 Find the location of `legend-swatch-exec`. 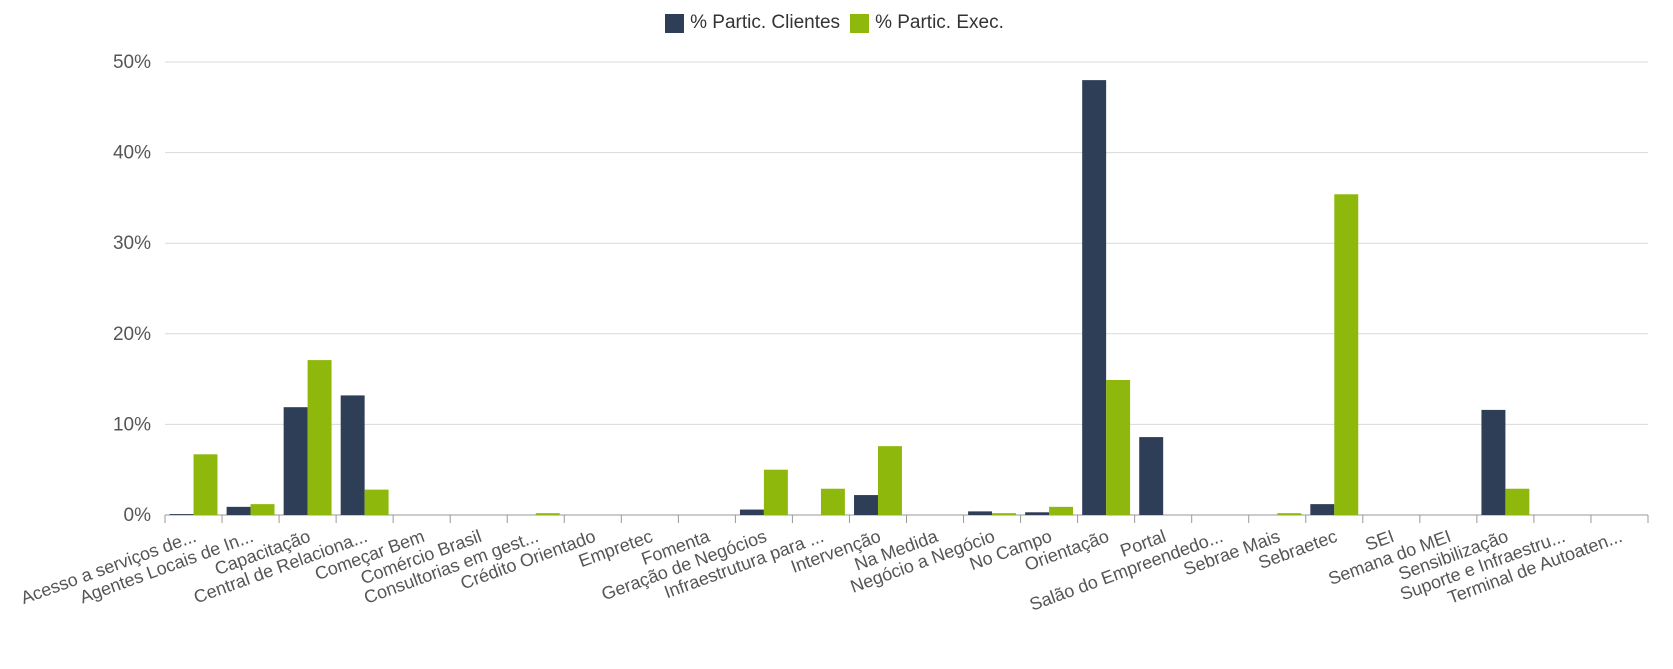

legend-swatch-exec is located at coordinates (860, 23).